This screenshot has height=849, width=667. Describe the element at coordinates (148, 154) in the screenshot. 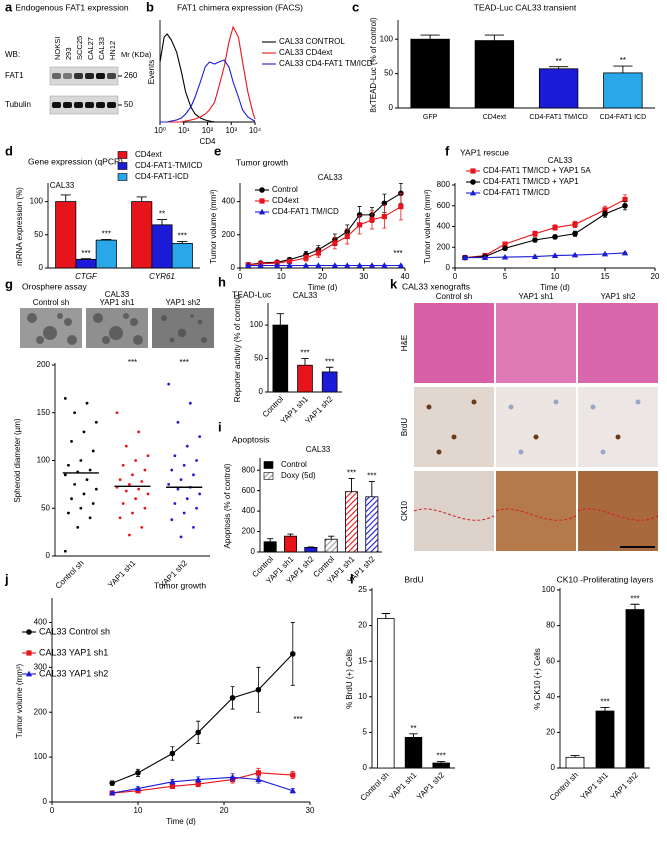

I see `legend-label: CD4ext` at that location.